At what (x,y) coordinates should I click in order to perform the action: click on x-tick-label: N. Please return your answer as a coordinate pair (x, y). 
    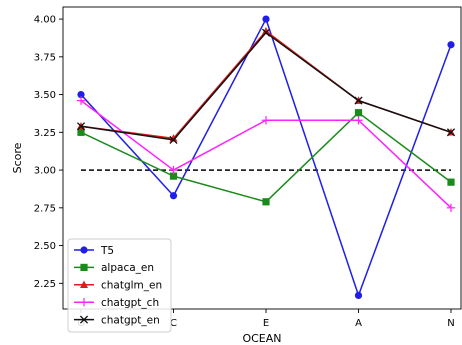
    Looking at the image, I should click on (450, 323).